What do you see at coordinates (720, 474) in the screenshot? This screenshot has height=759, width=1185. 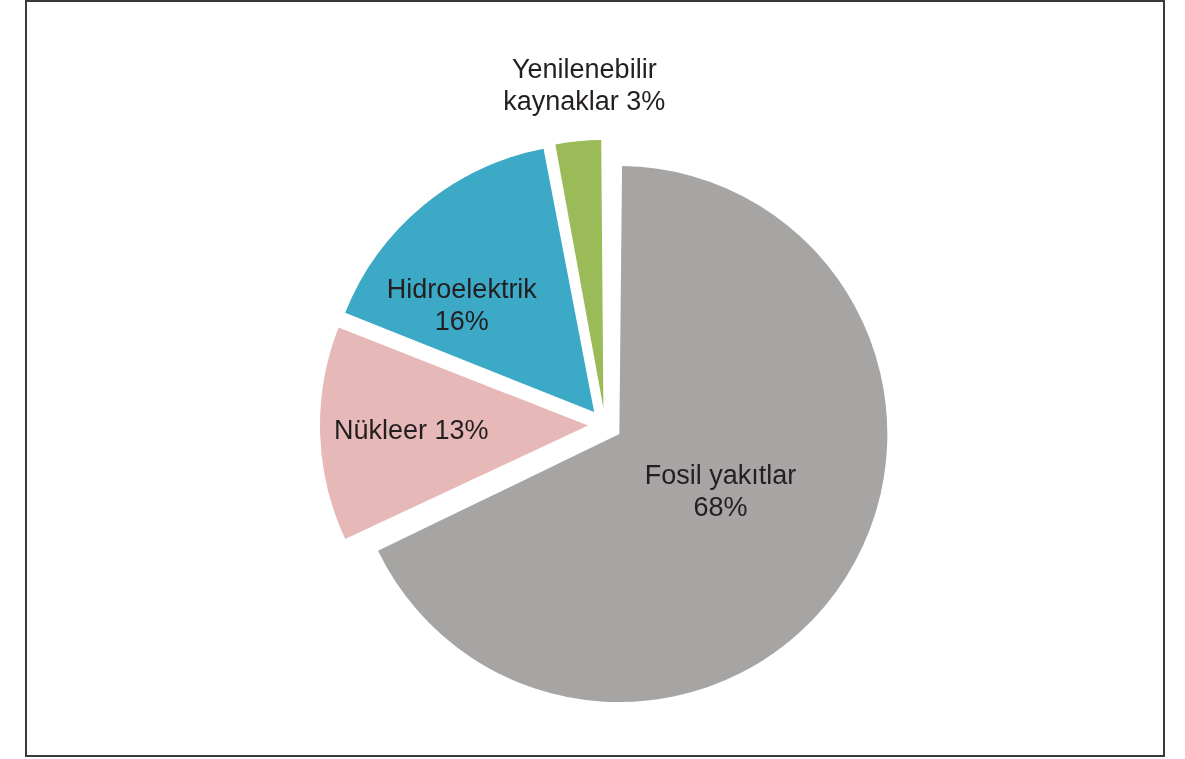 I see `slice-label: Fosil yakıtlar` at bounding box center [720, 474].